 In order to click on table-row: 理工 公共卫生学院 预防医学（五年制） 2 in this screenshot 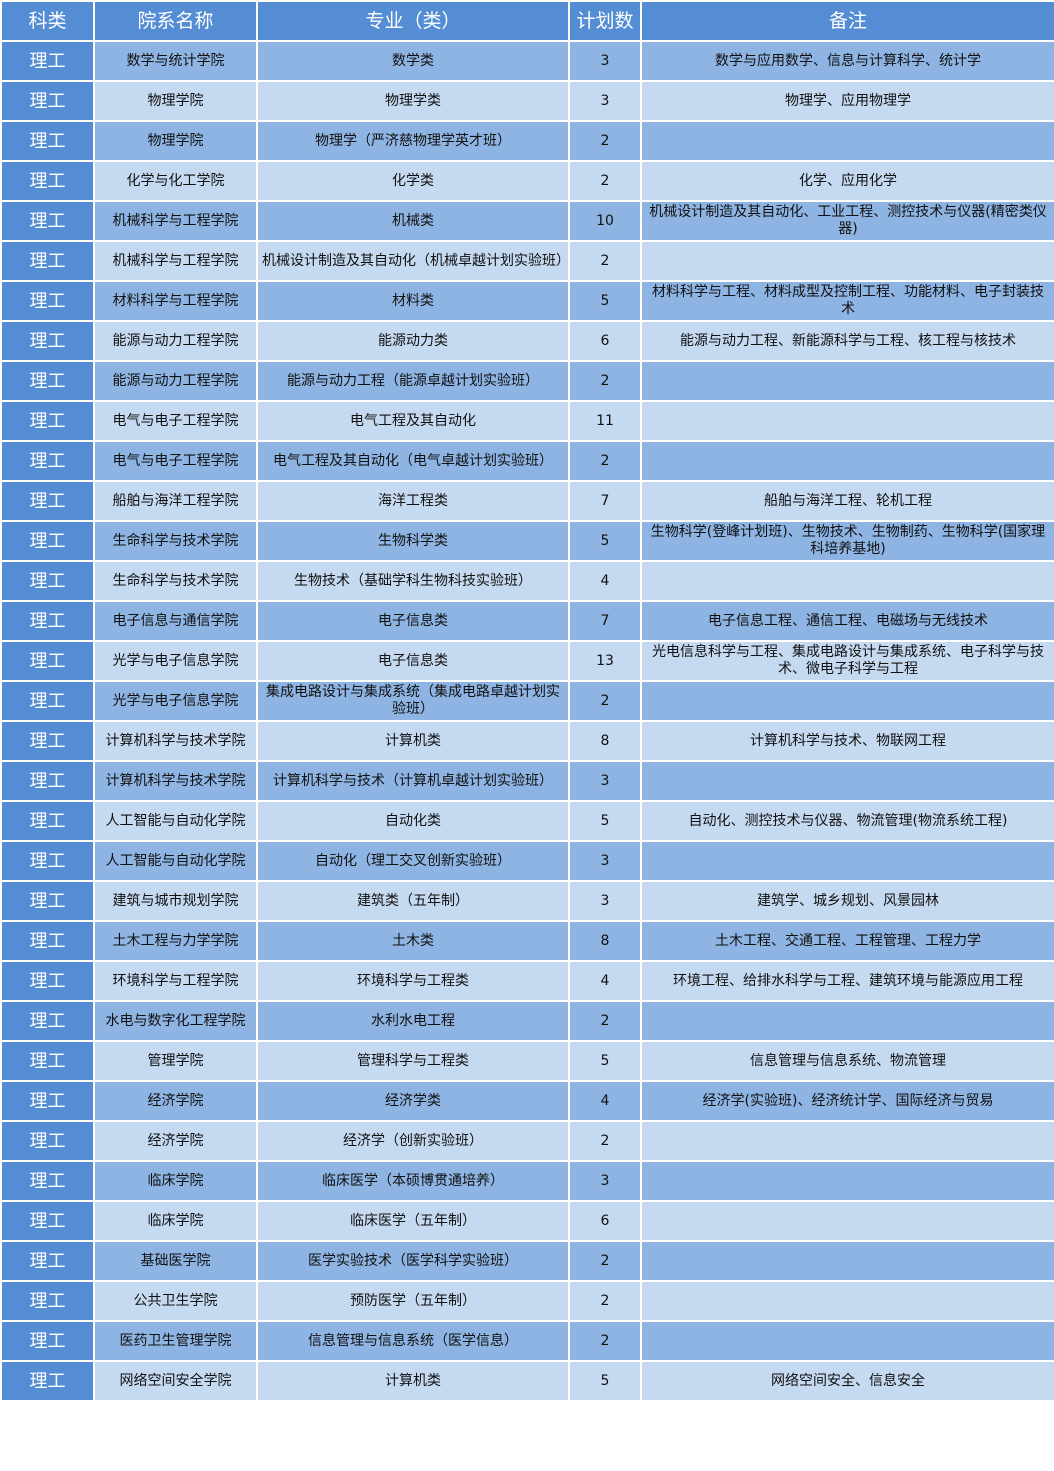, I will do `click(527, 1301)`.